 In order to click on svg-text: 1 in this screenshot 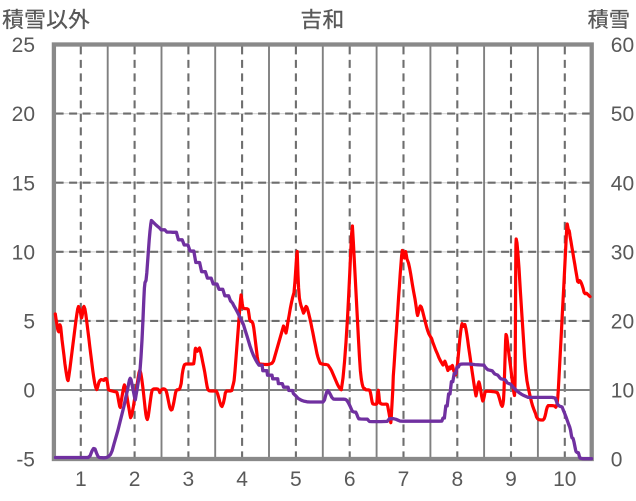, I will do `click(81, 479)`.